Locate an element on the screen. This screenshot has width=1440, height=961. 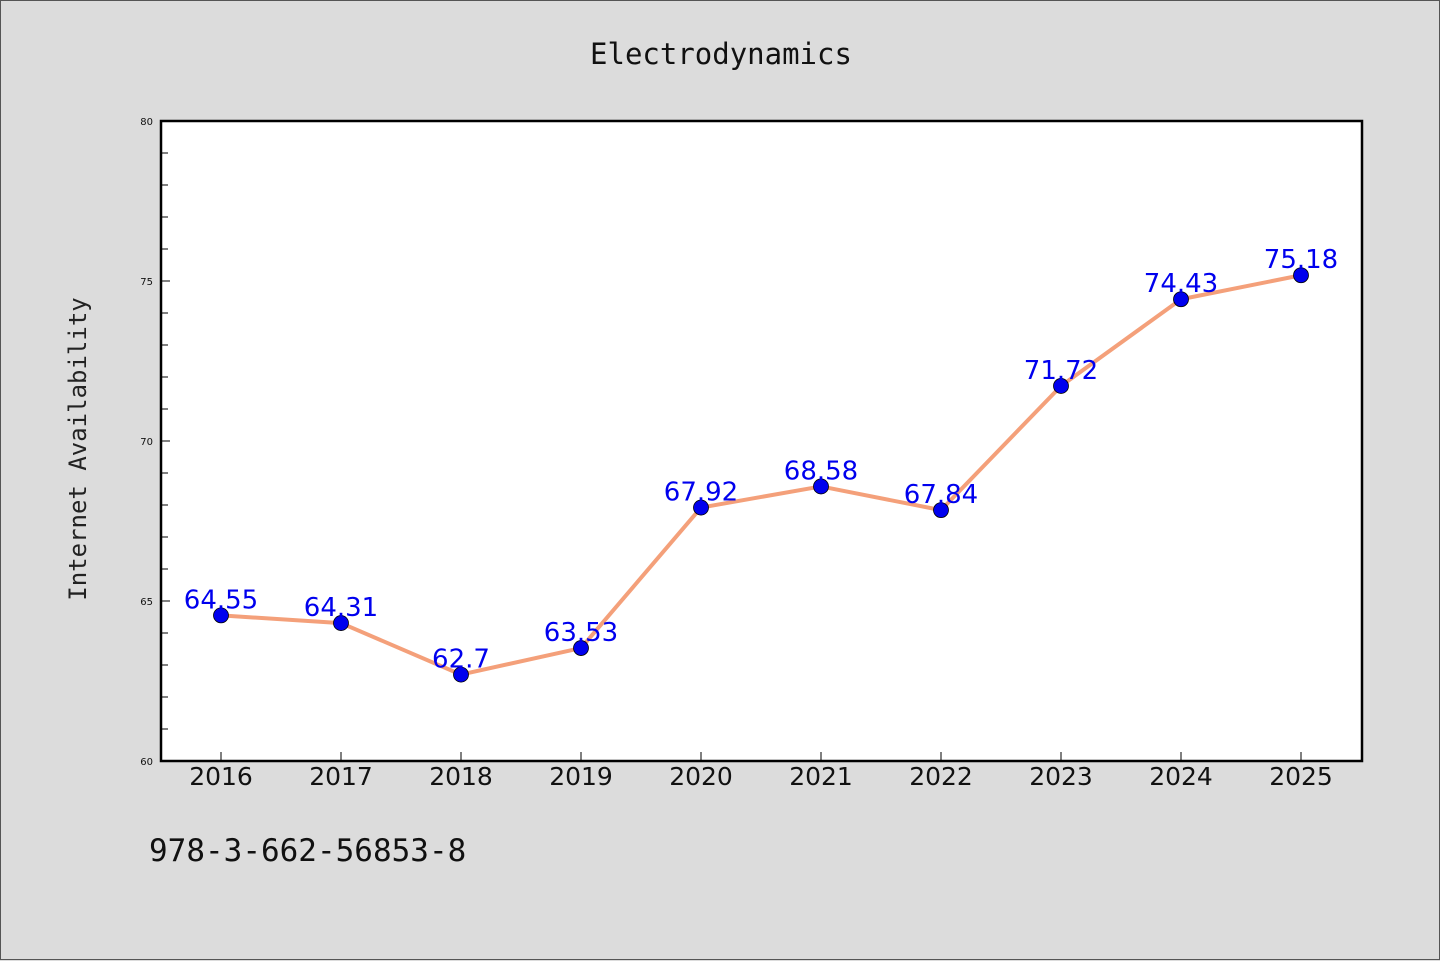
x-tick-label: 2020 is located at coordinates (701, 776).